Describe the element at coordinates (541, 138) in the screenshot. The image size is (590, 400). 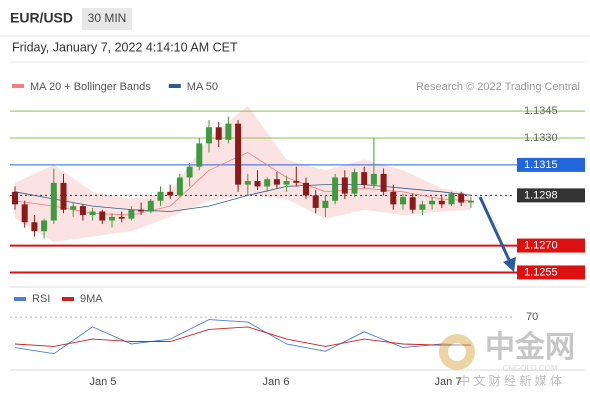
I see `level-label: 1.1330` at that location.